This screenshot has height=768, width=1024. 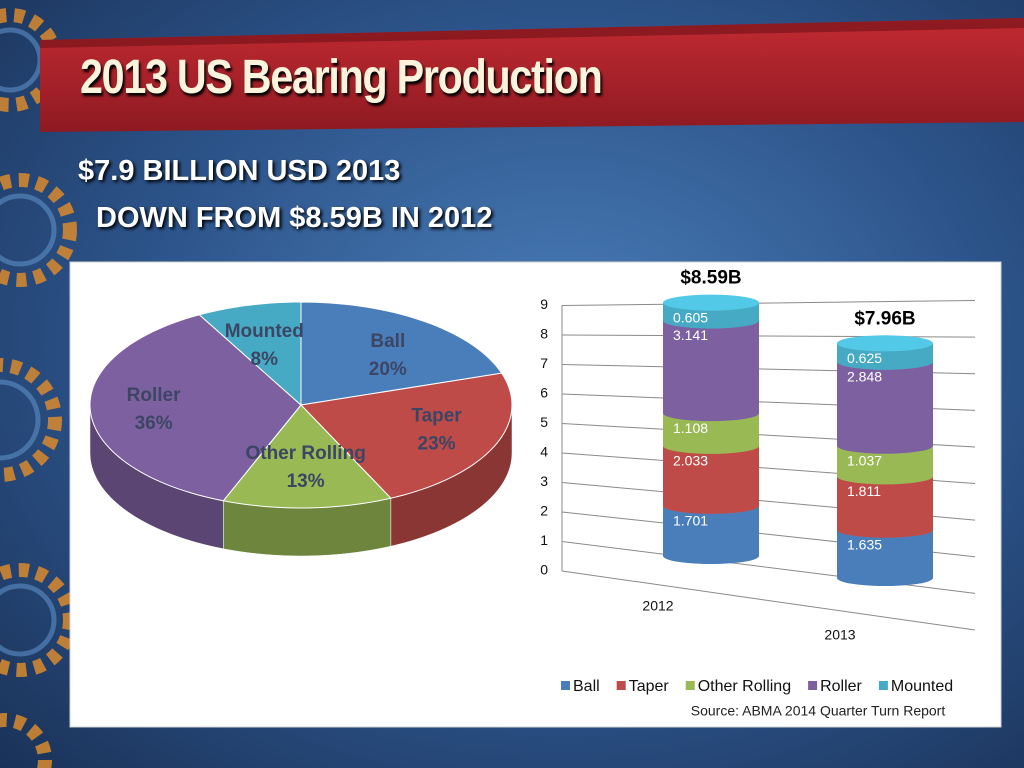 What do you see at coordinates (864, 544) in the screenshot?
I see `data-label: 1.635` at bounding box center [864, 544].